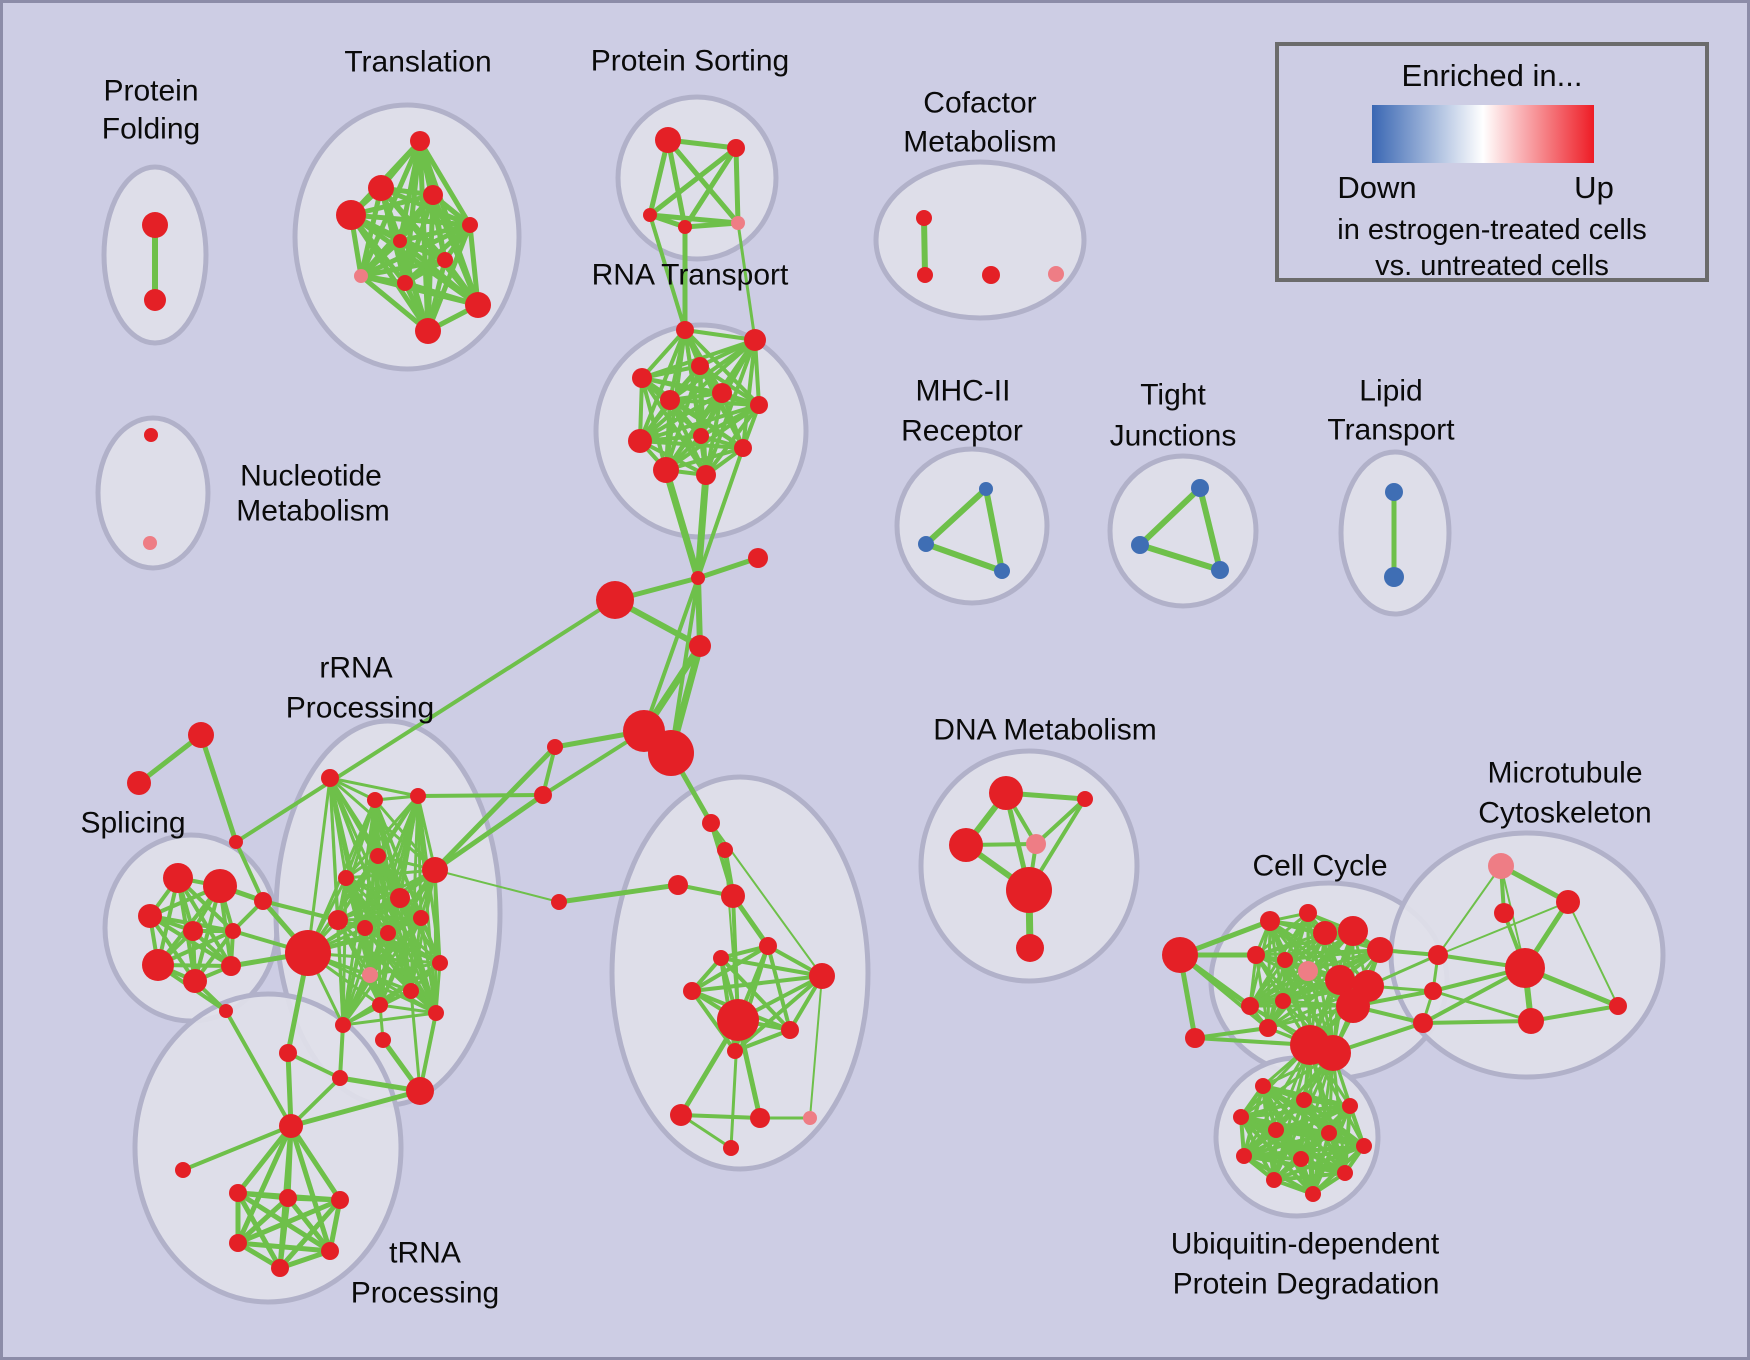  Describe the element at coordinates (924, 218) in the screenshot. I see `cofactor_metabolism-node` at that location.